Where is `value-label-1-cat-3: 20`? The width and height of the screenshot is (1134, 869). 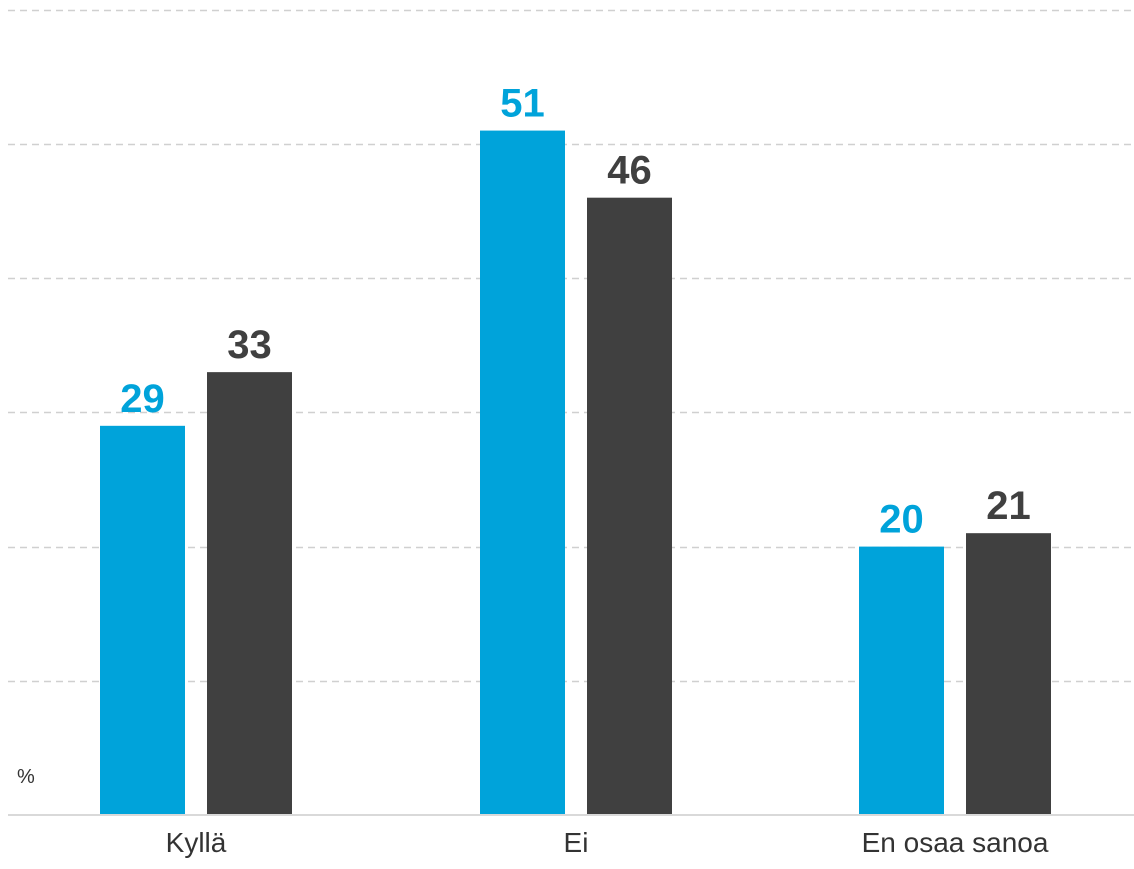
value-label-1-cat-3: 20 is located at coordinates (901, 520).